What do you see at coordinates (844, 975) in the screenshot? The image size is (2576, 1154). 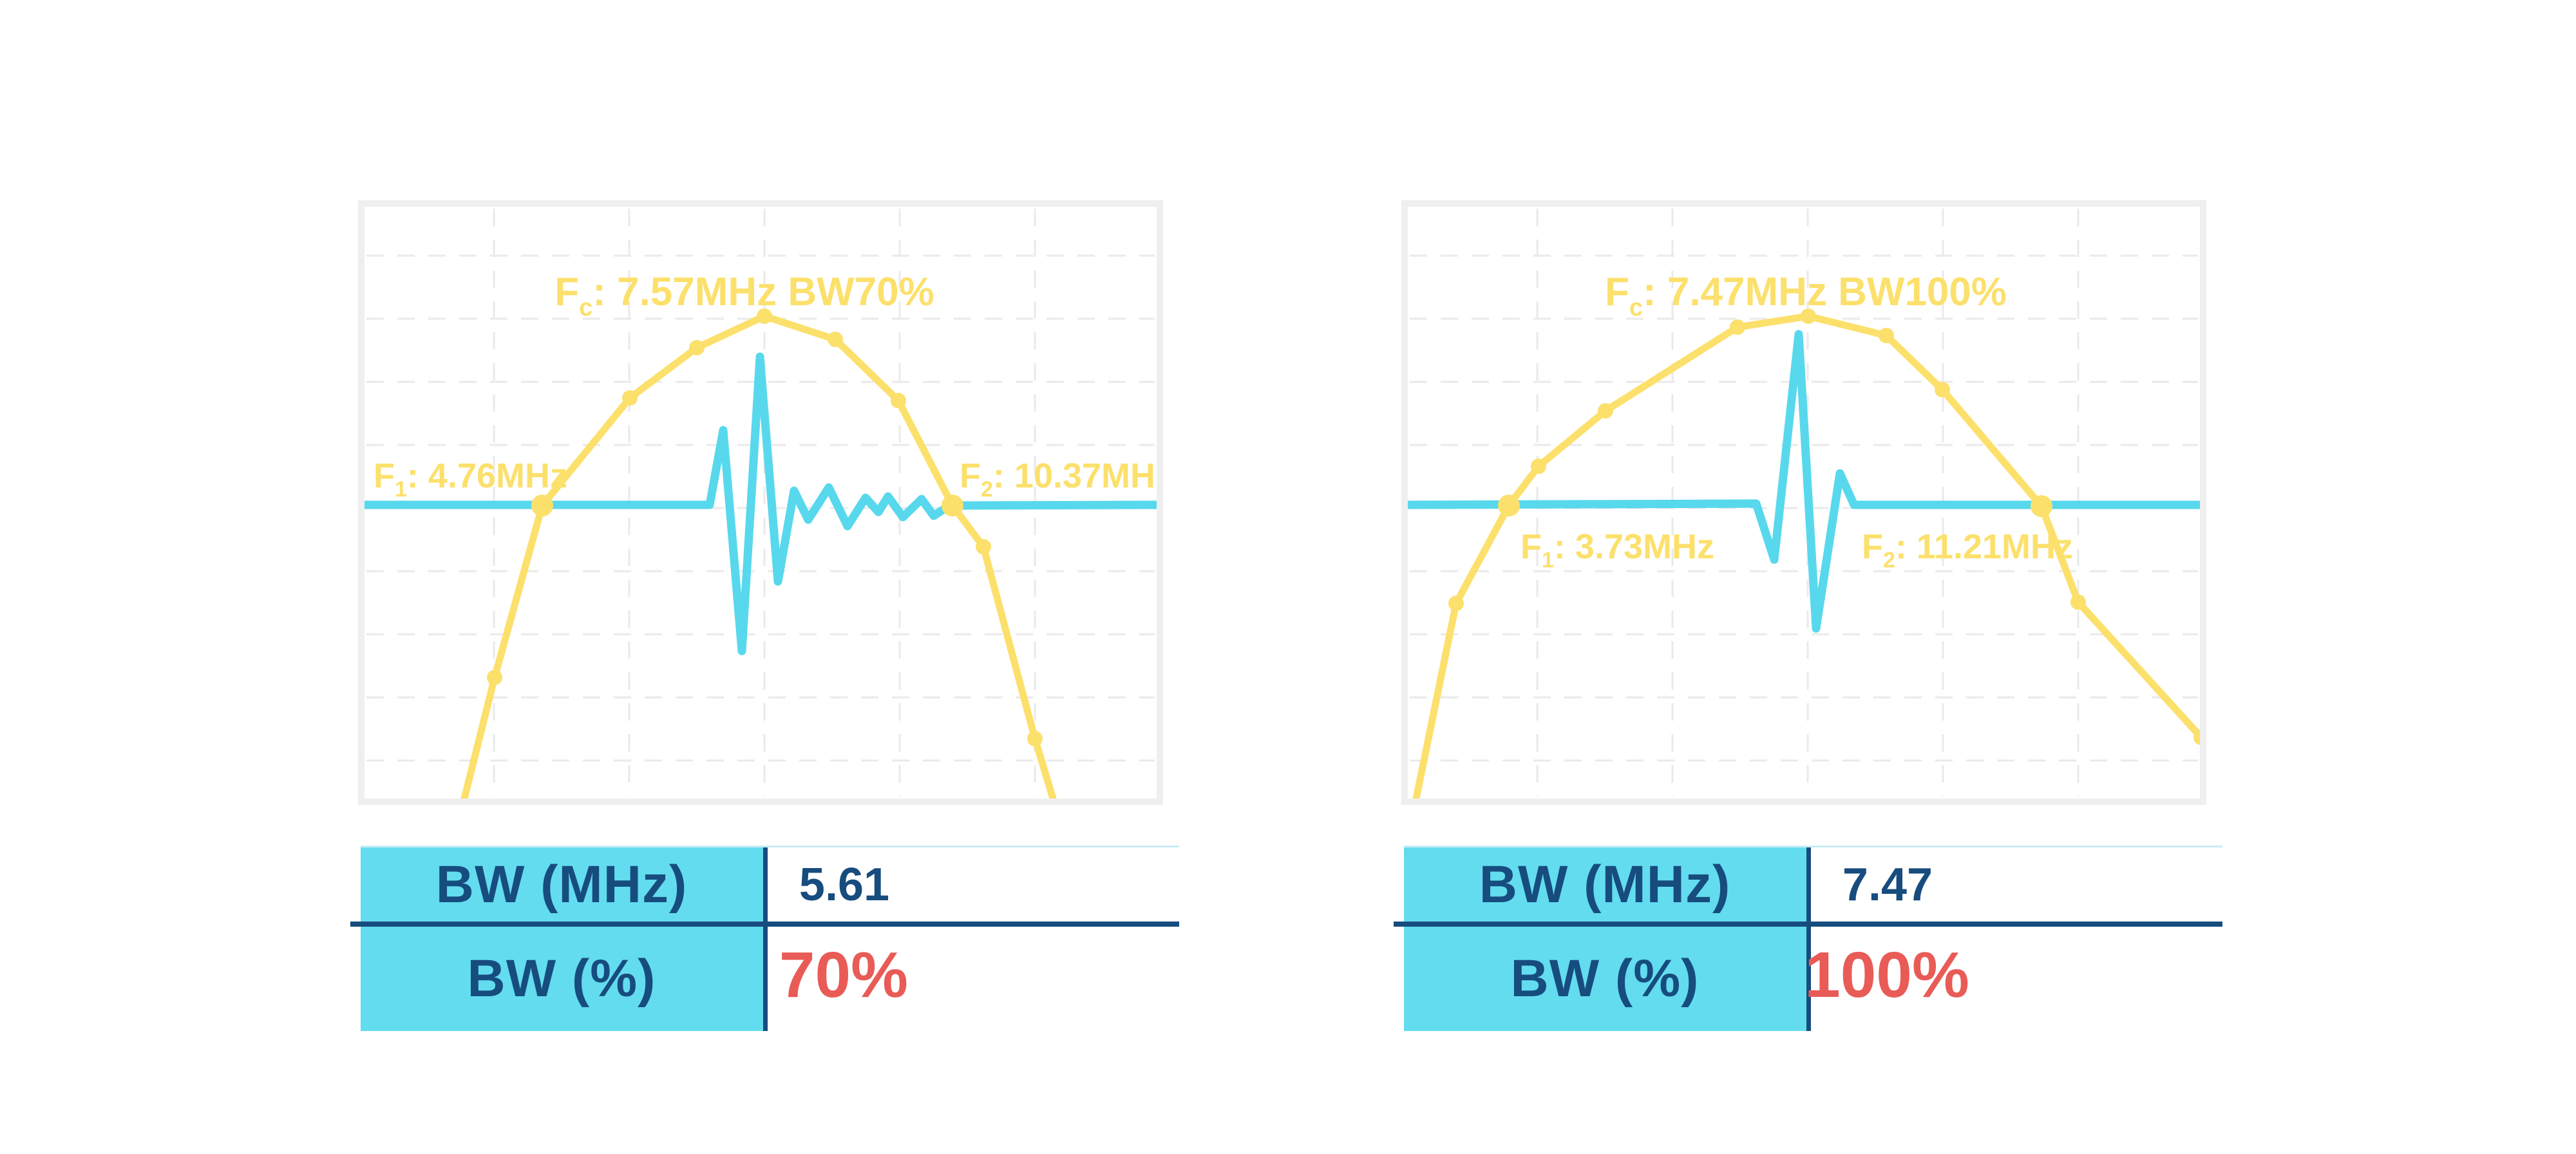 I see `bw-pct-value: 70%` at bounding box center [844, 975].